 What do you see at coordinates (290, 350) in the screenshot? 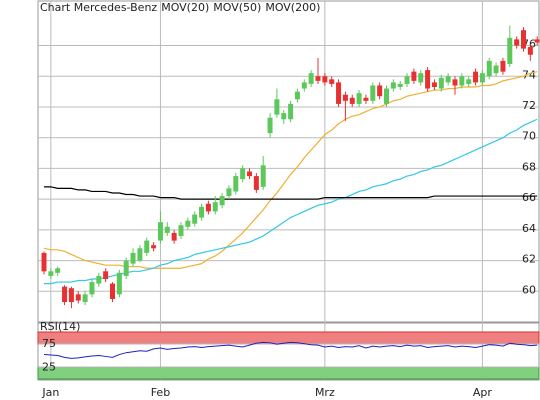
I see `rsi-line` at bounding box center [290, 350].